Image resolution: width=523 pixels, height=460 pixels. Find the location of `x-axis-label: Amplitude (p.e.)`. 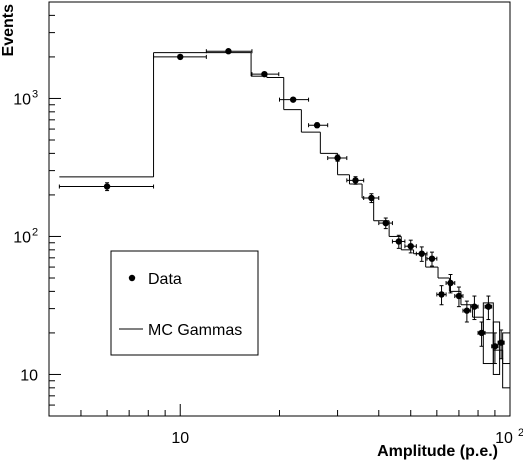

x-axis-label: Amplitude (p.e.) is located at coordinates (437, 451).